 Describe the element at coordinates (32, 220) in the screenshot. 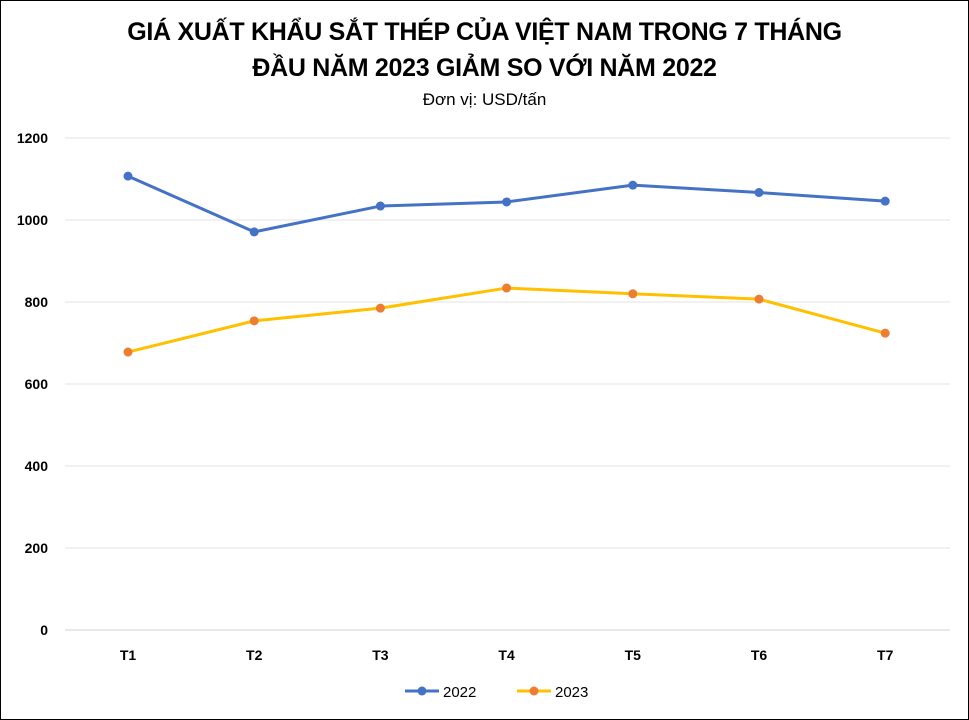

I see `y-tick-label: 1000` at that location.